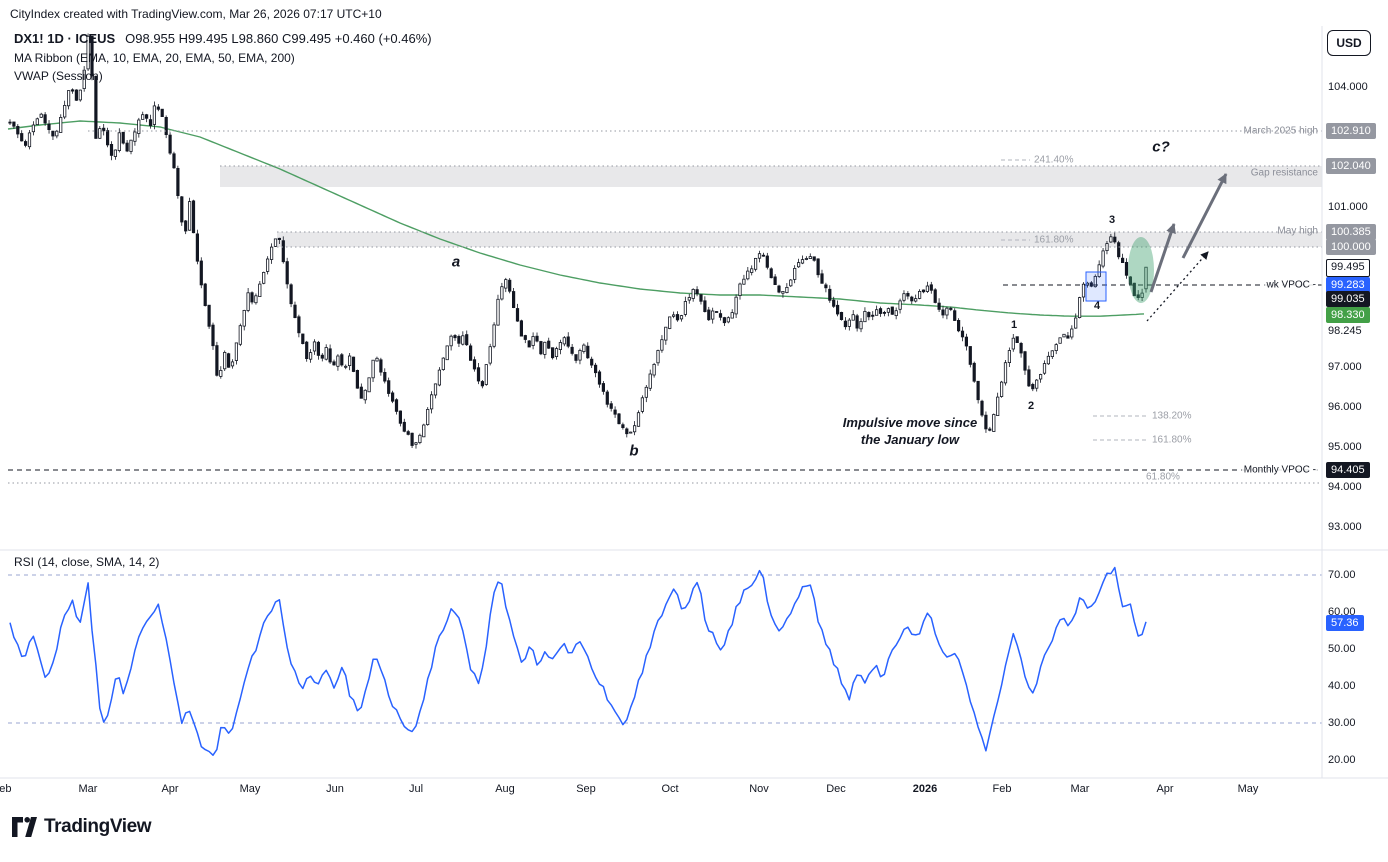 The width and height of the screenshot is (1388, 862). What do you see at coordinates (670, 789) in the screenshot?
I see `time-axis-label: Oct` at bounding box center [670, 789].